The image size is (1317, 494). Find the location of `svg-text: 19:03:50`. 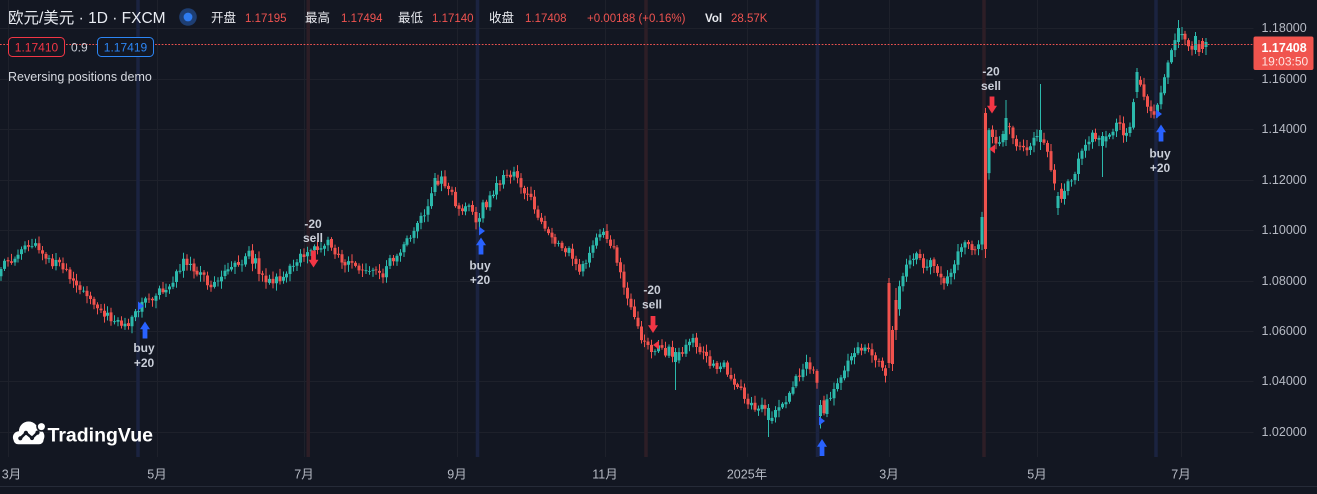

svg-text: 19:03:50 is located at coordinates (1285, 62).